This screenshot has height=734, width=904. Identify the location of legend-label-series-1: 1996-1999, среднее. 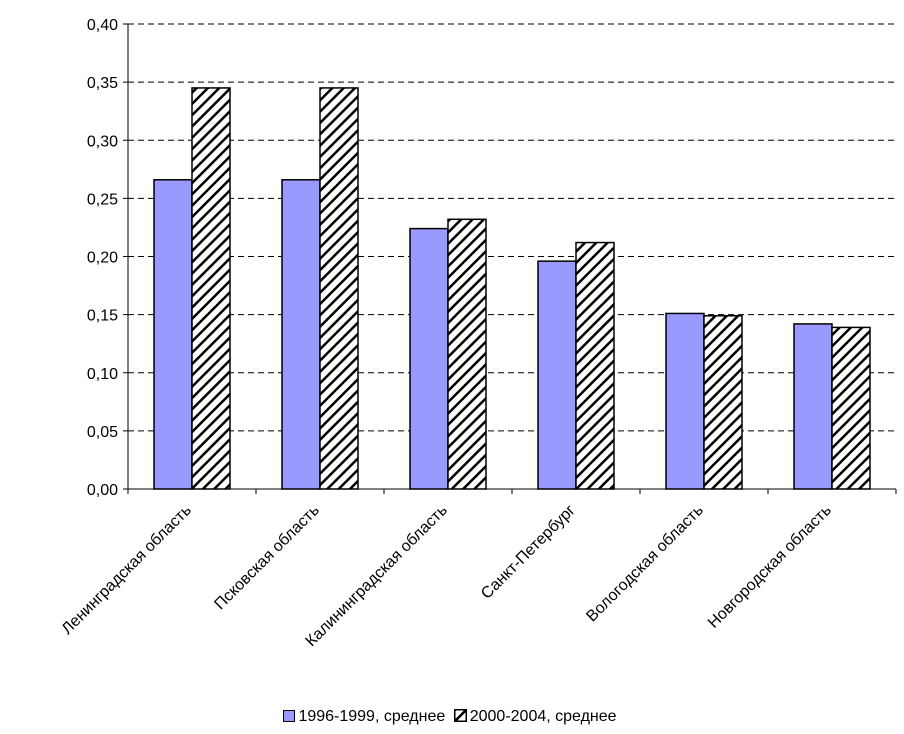
(372, 716).